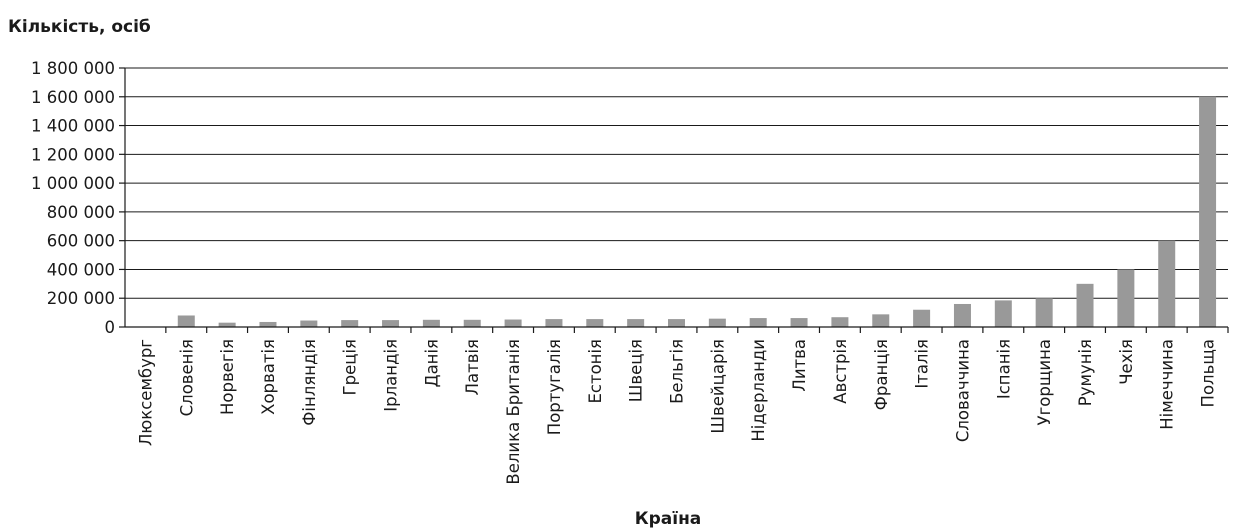  I want to click on x-tick-label: Велика Британія, so click(513, 412).